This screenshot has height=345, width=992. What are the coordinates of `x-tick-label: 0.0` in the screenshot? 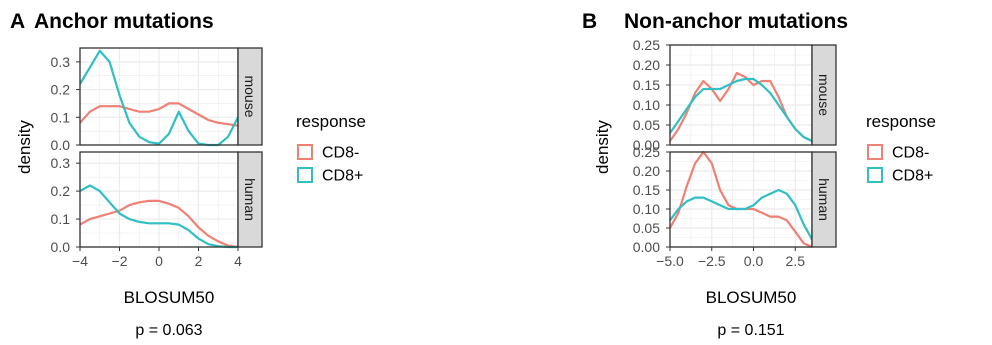 It's located at (754, 261).